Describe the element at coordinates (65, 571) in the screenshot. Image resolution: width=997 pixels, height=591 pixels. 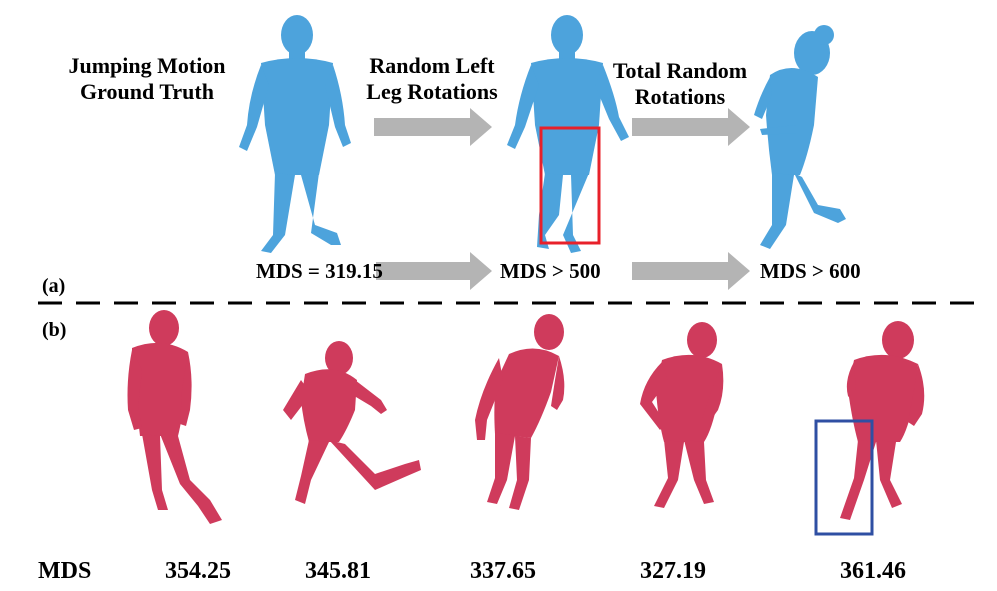
I see `mds-row-label: MDS` at that location.